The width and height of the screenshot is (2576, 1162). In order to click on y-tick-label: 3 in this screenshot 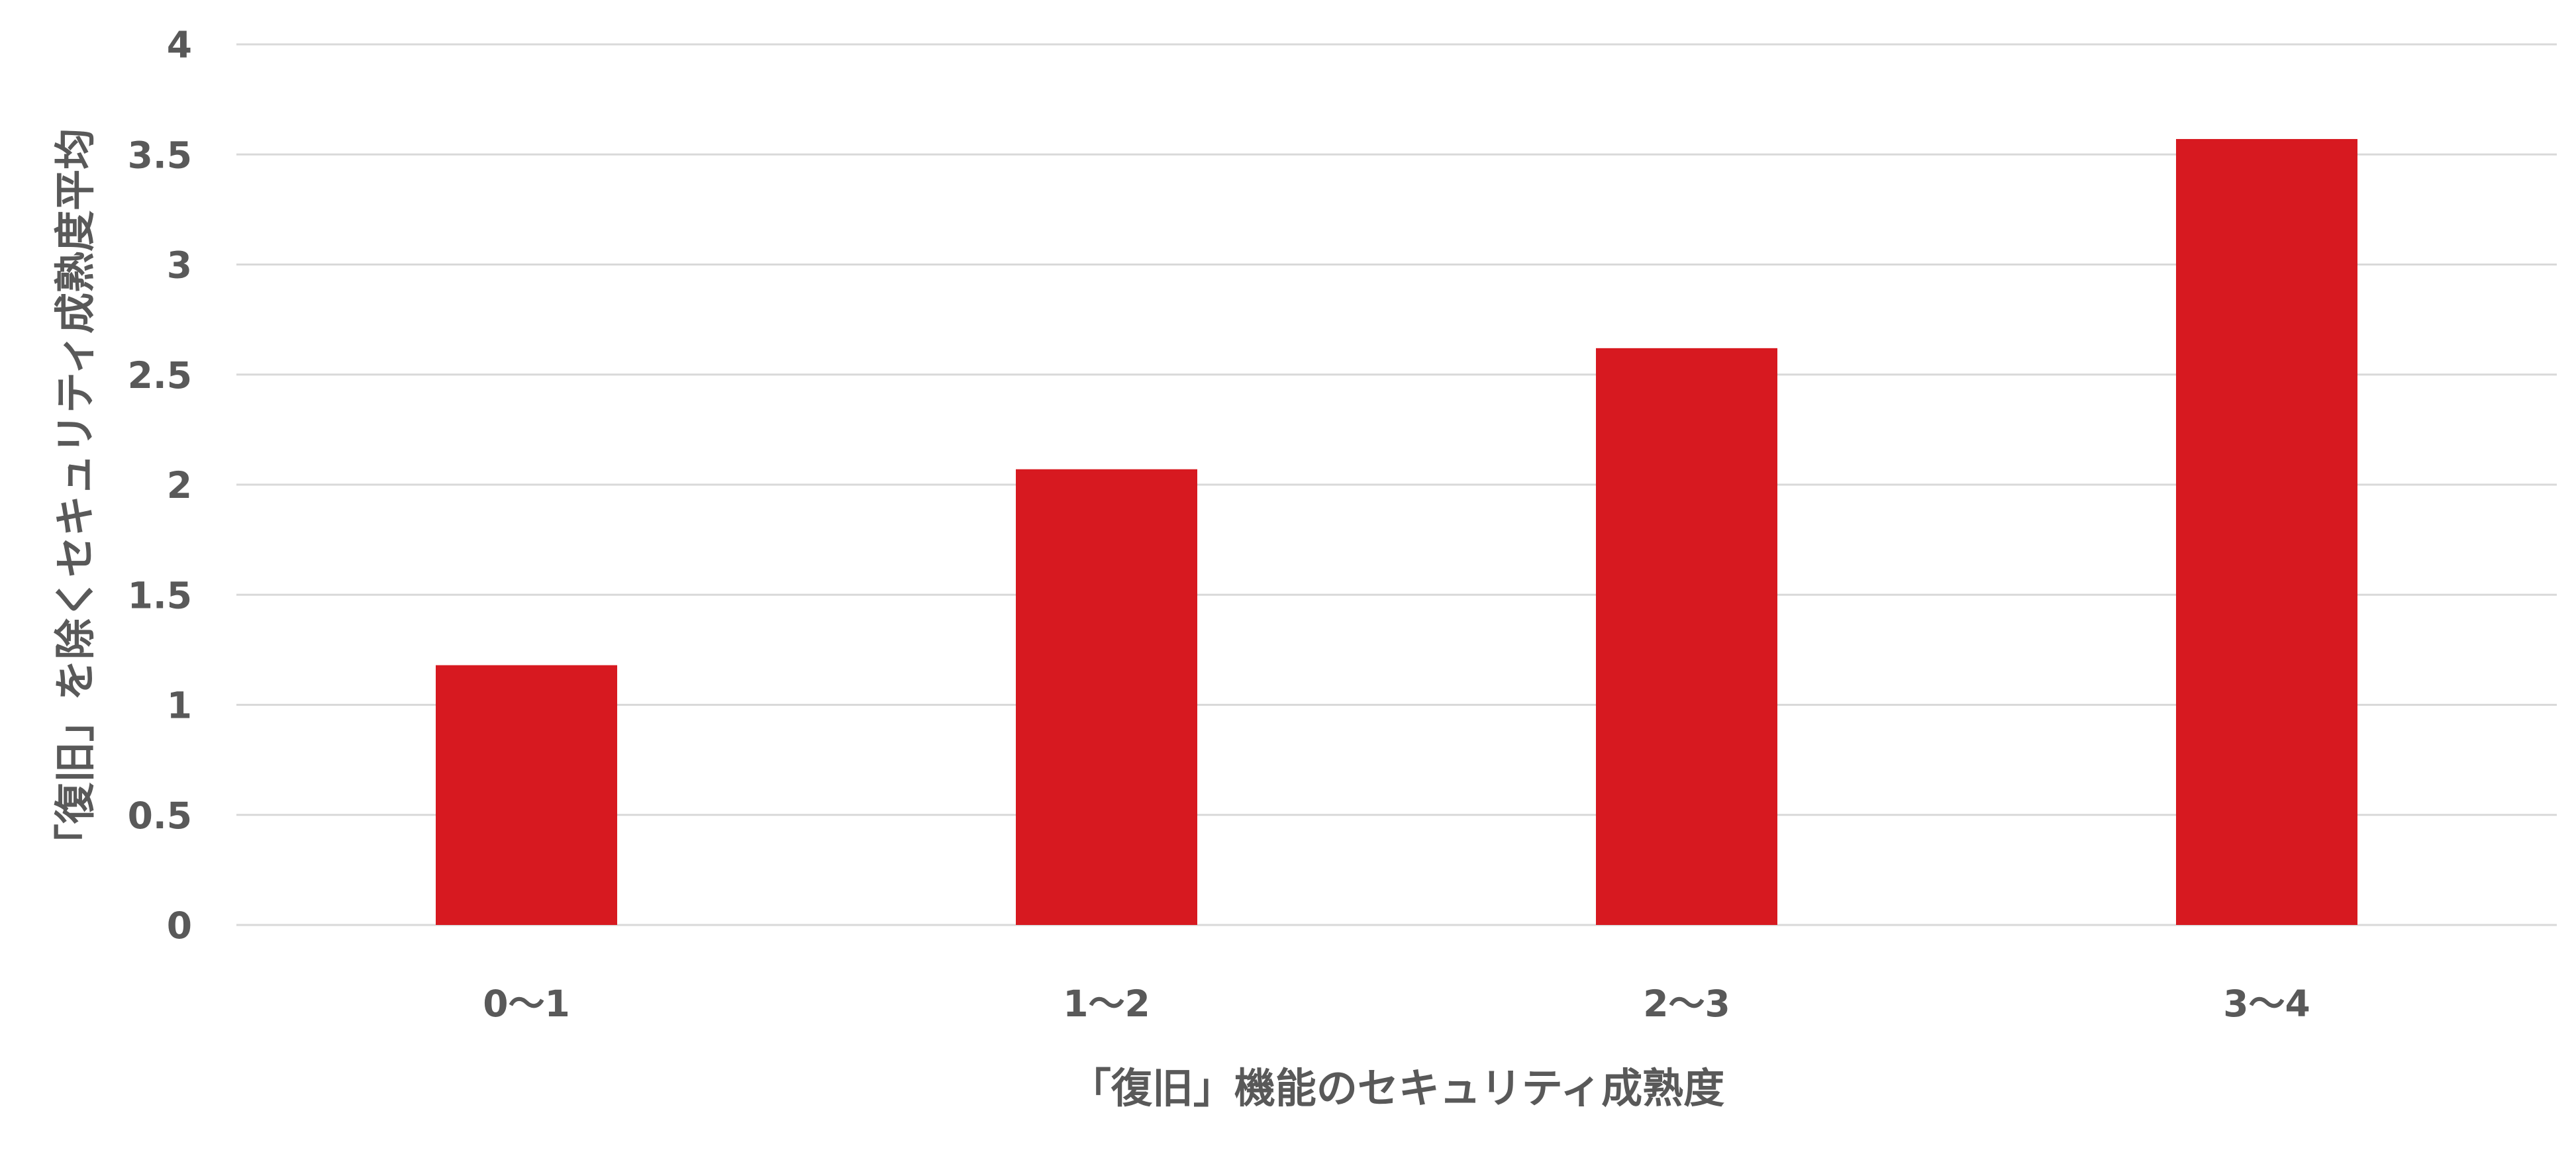, I will do `click(179, 266)`.